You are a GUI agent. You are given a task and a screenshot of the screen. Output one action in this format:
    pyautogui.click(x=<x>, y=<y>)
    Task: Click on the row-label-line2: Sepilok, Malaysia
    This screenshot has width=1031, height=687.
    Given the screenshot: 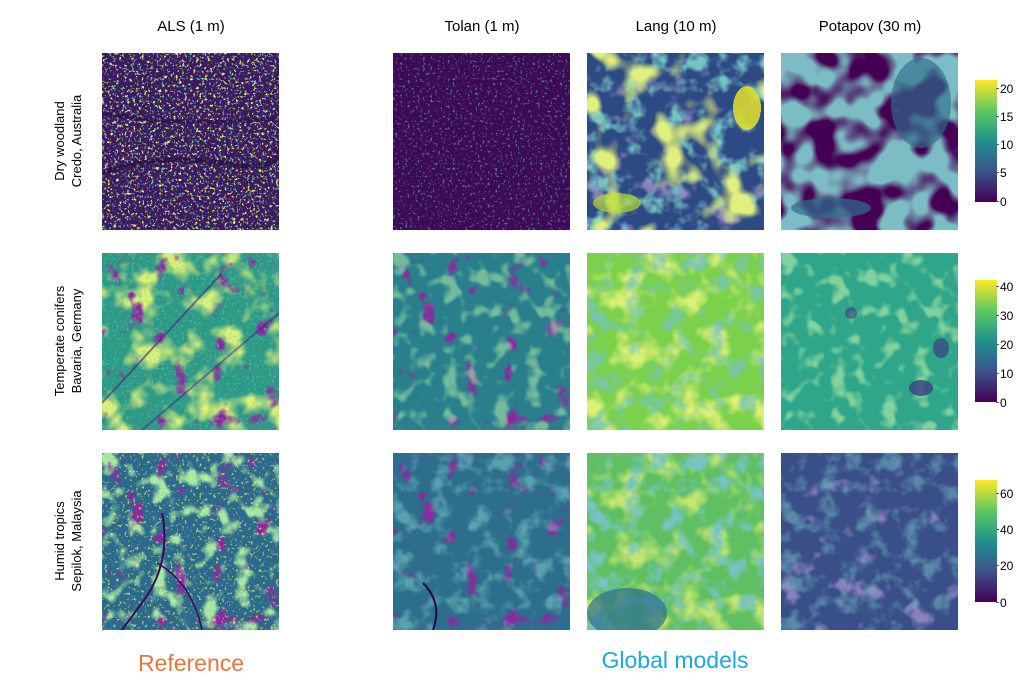 What is the action you would take?
    pyautogui.click(x=76, y=541)
    